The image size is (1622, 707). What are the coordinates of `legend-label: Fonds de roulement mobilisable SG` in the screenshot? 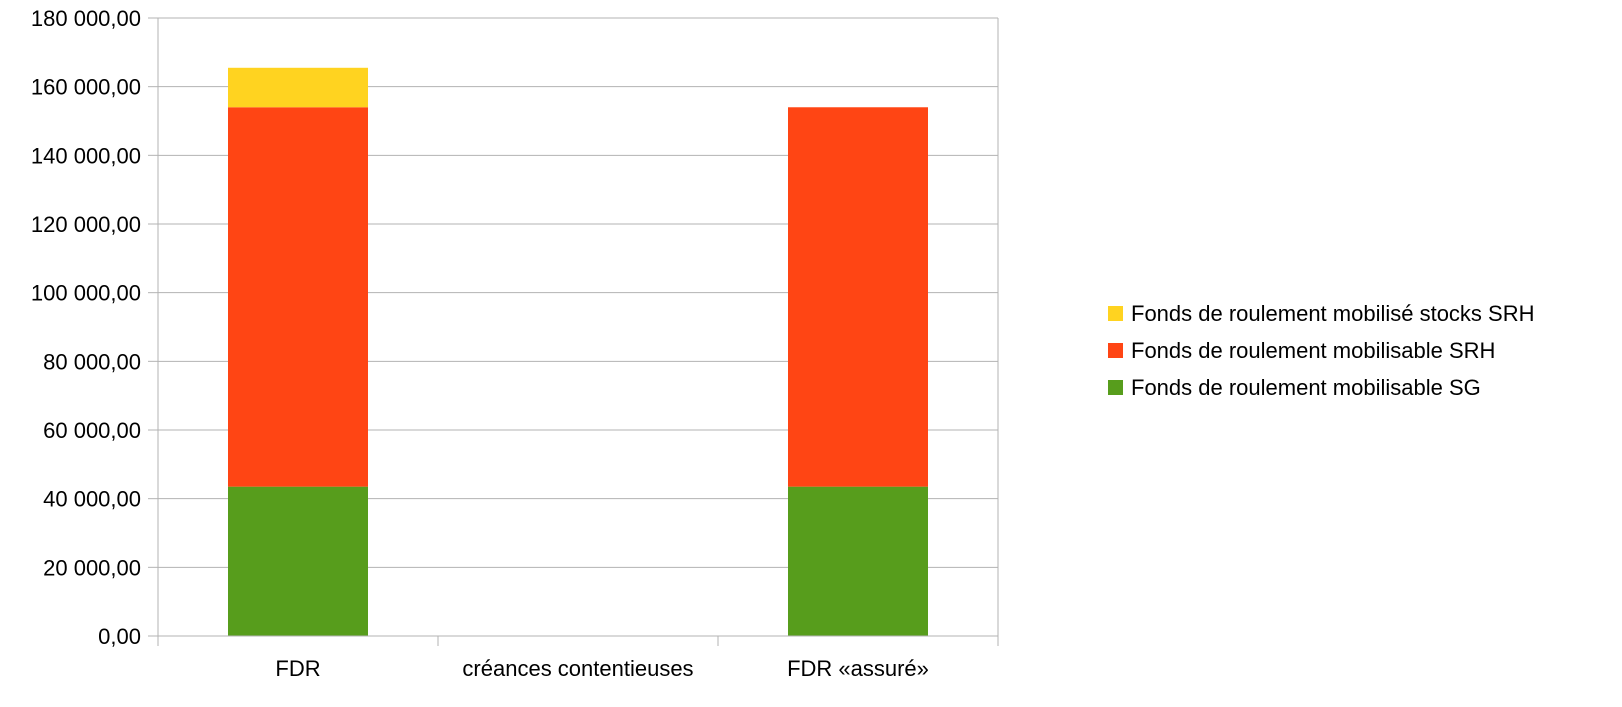 It's located at (1306, 387).